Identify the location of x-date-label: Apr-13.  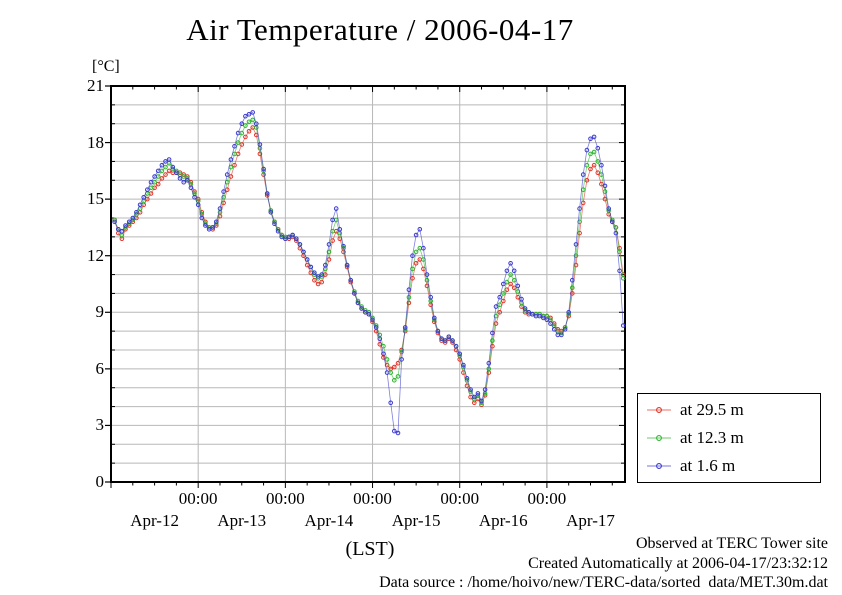
(242, 520).